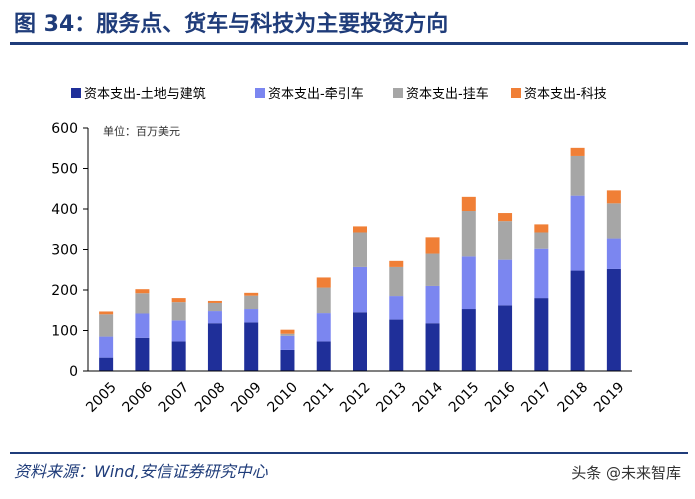 Image resolution: width=695 pixels, height=499 pixels. What do you see at coordinates (141, 131) in the screenshot?
I see `unit-note: 单位：百万美元` at bounding box center [141, 131].